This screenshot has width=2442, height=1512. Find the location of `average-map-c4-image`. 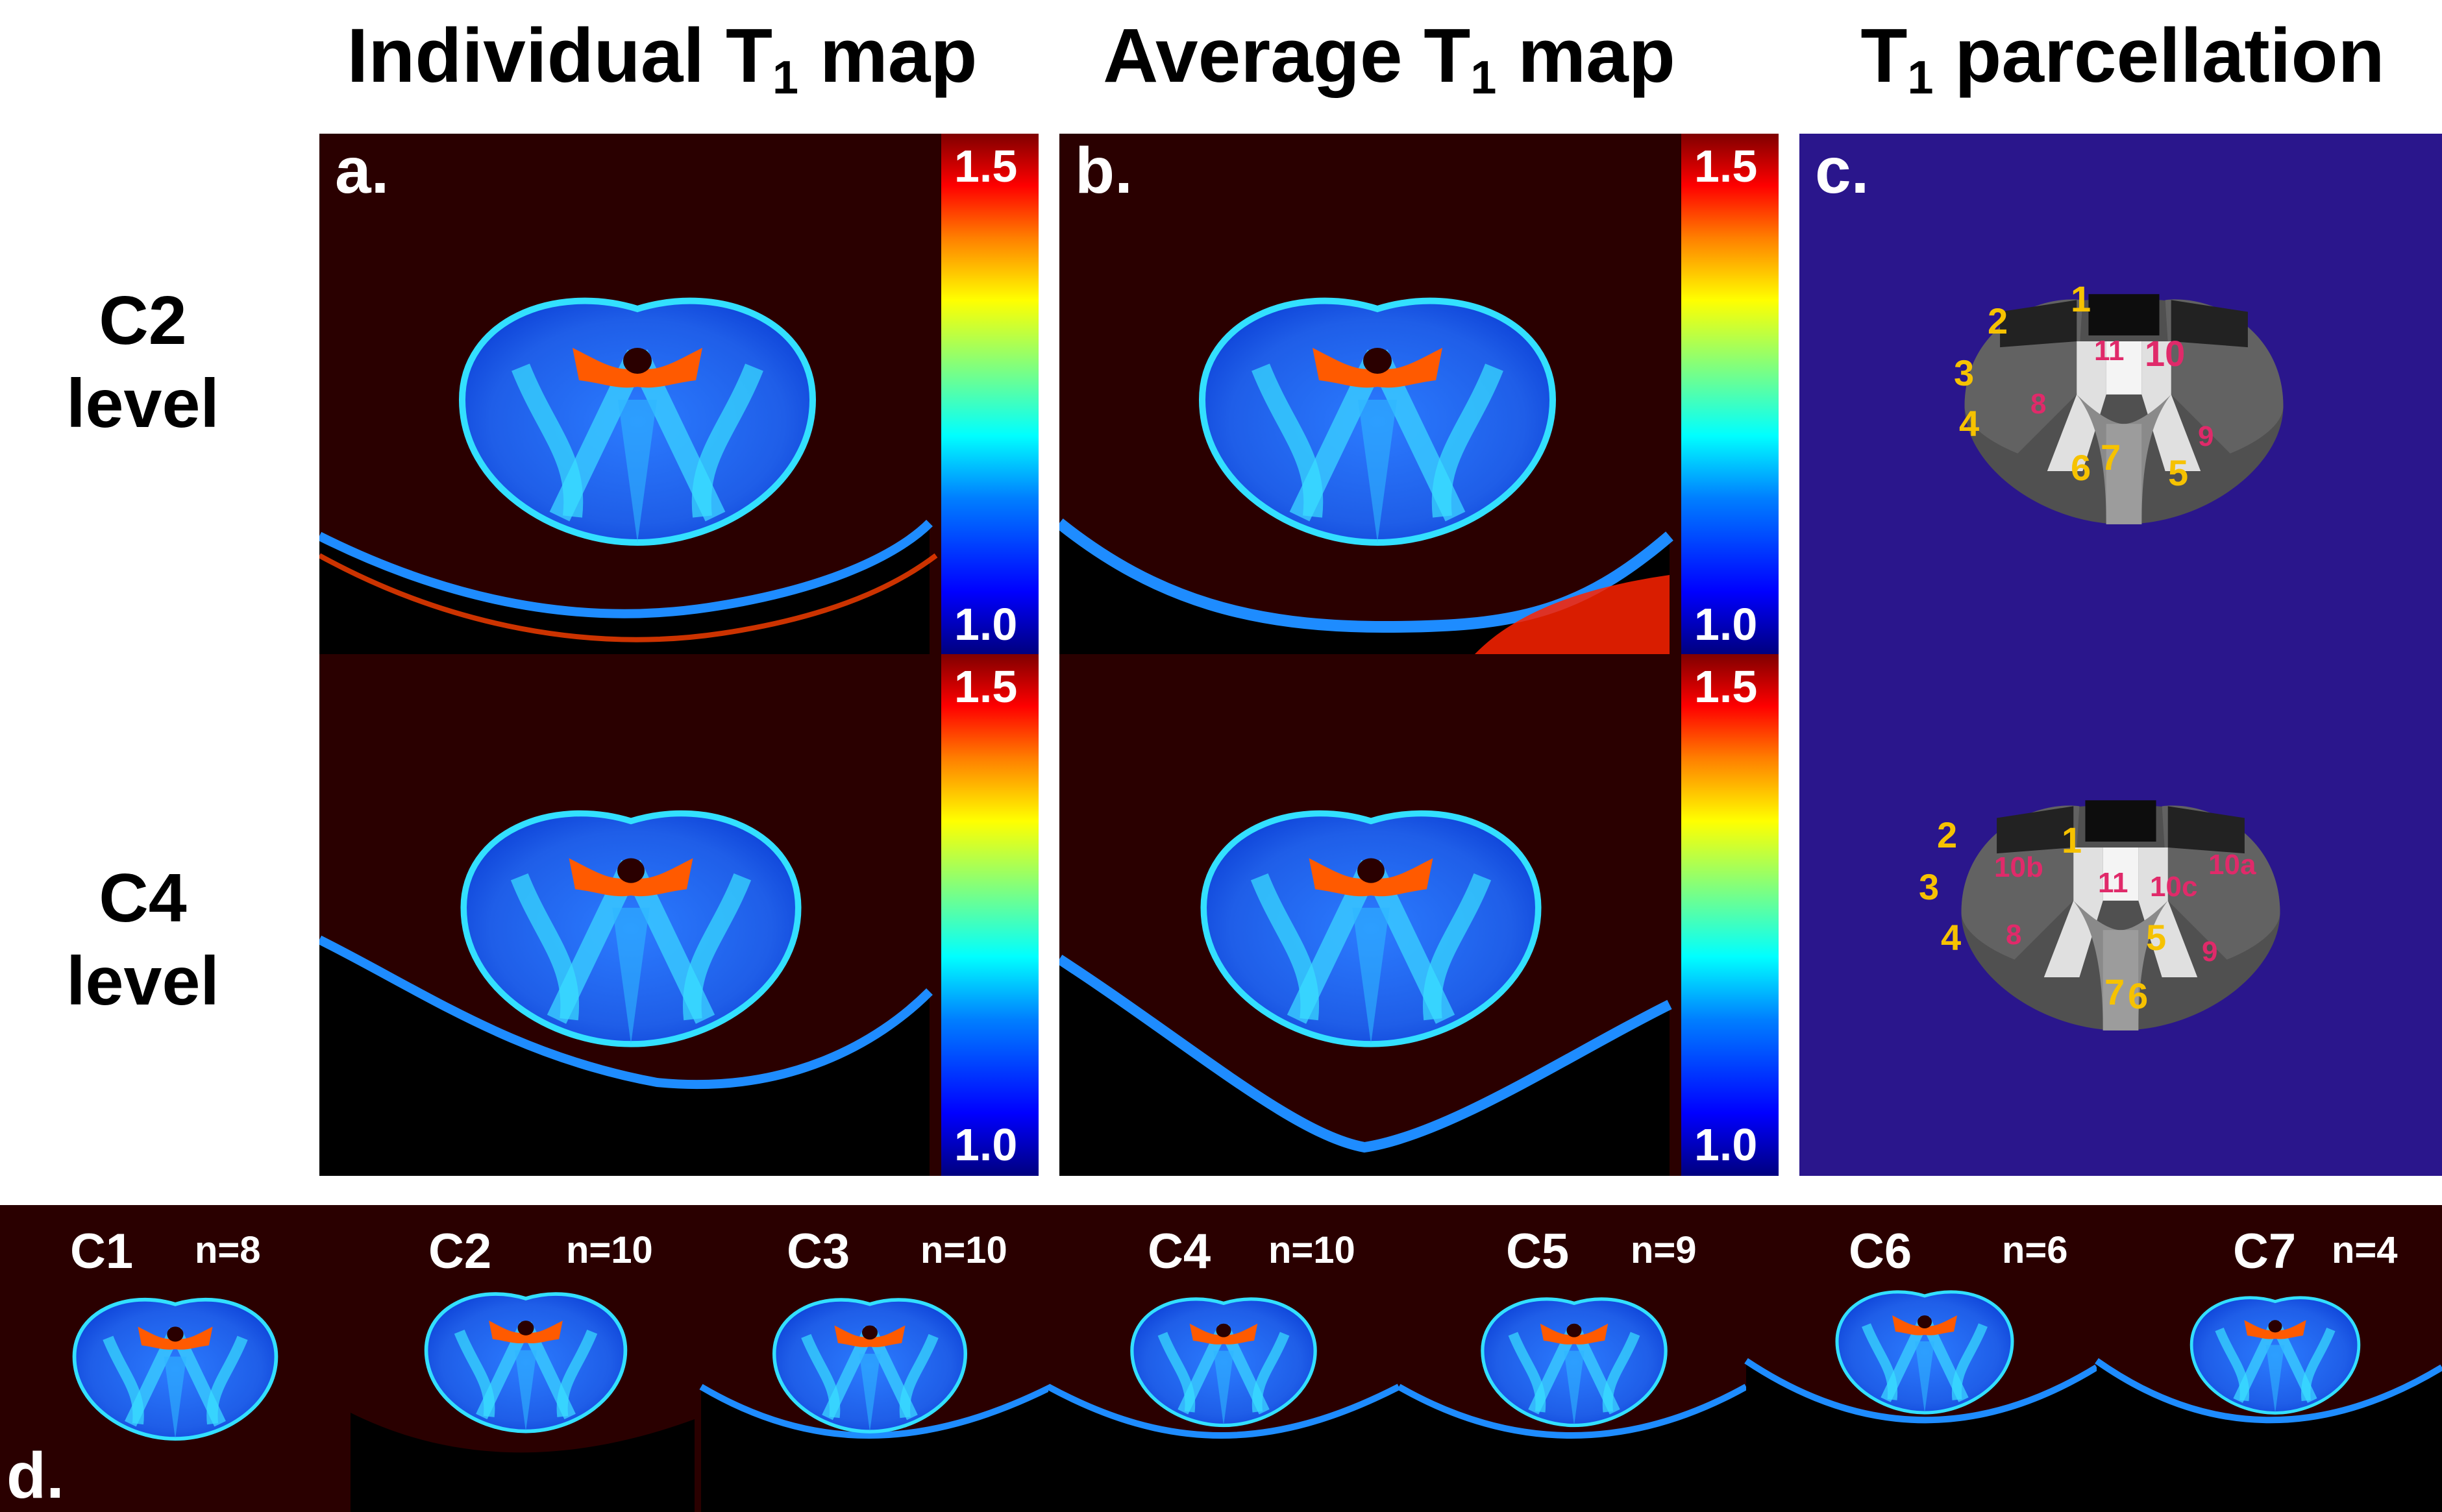

average-map-c4-image is located at coordinates (1366, 915).